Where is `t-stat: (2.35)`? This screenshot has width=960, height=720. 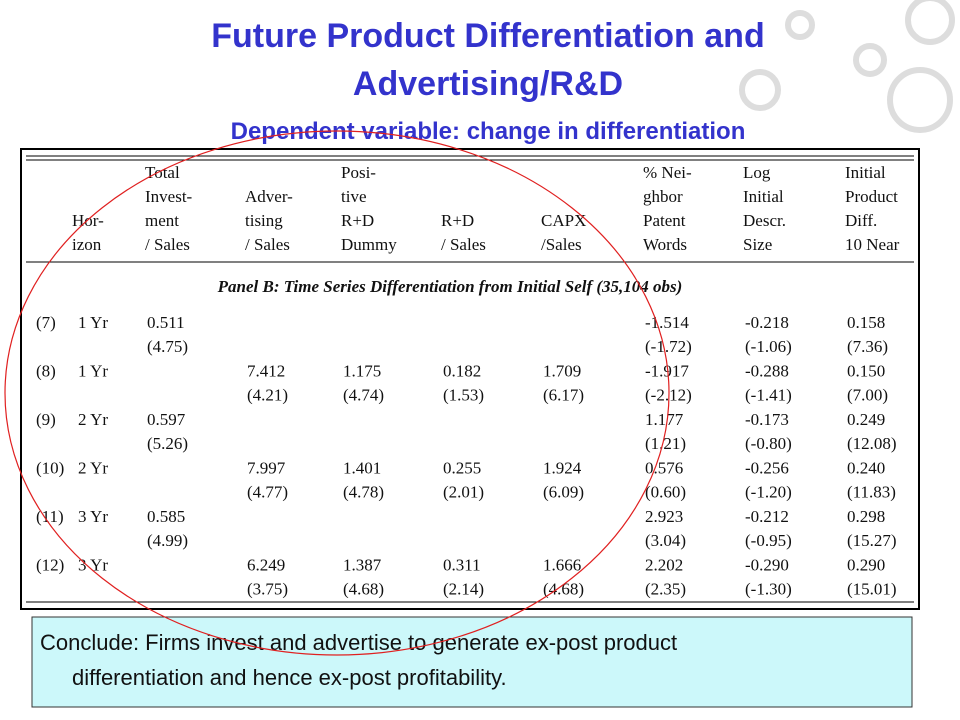 t-stat: (2.35) is located at coordinates (665, 589).